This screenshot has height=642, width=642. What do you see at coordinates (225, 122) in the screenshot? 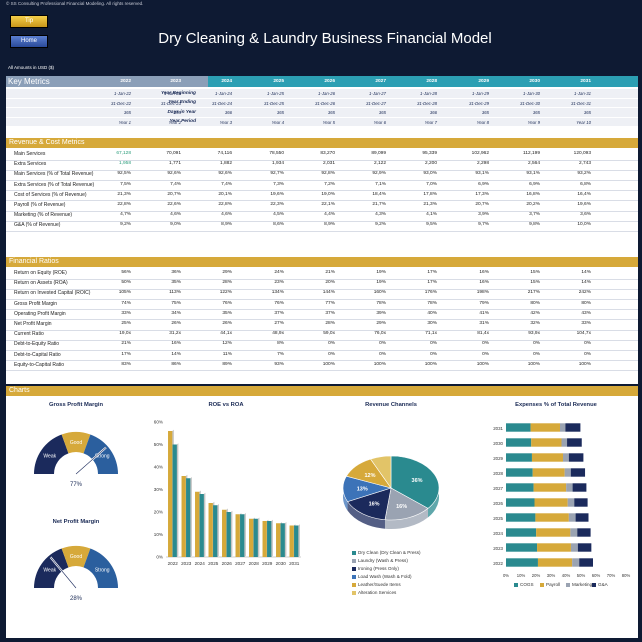
I see `timeline-cell: Year 3` at bounding box center [225, 122].